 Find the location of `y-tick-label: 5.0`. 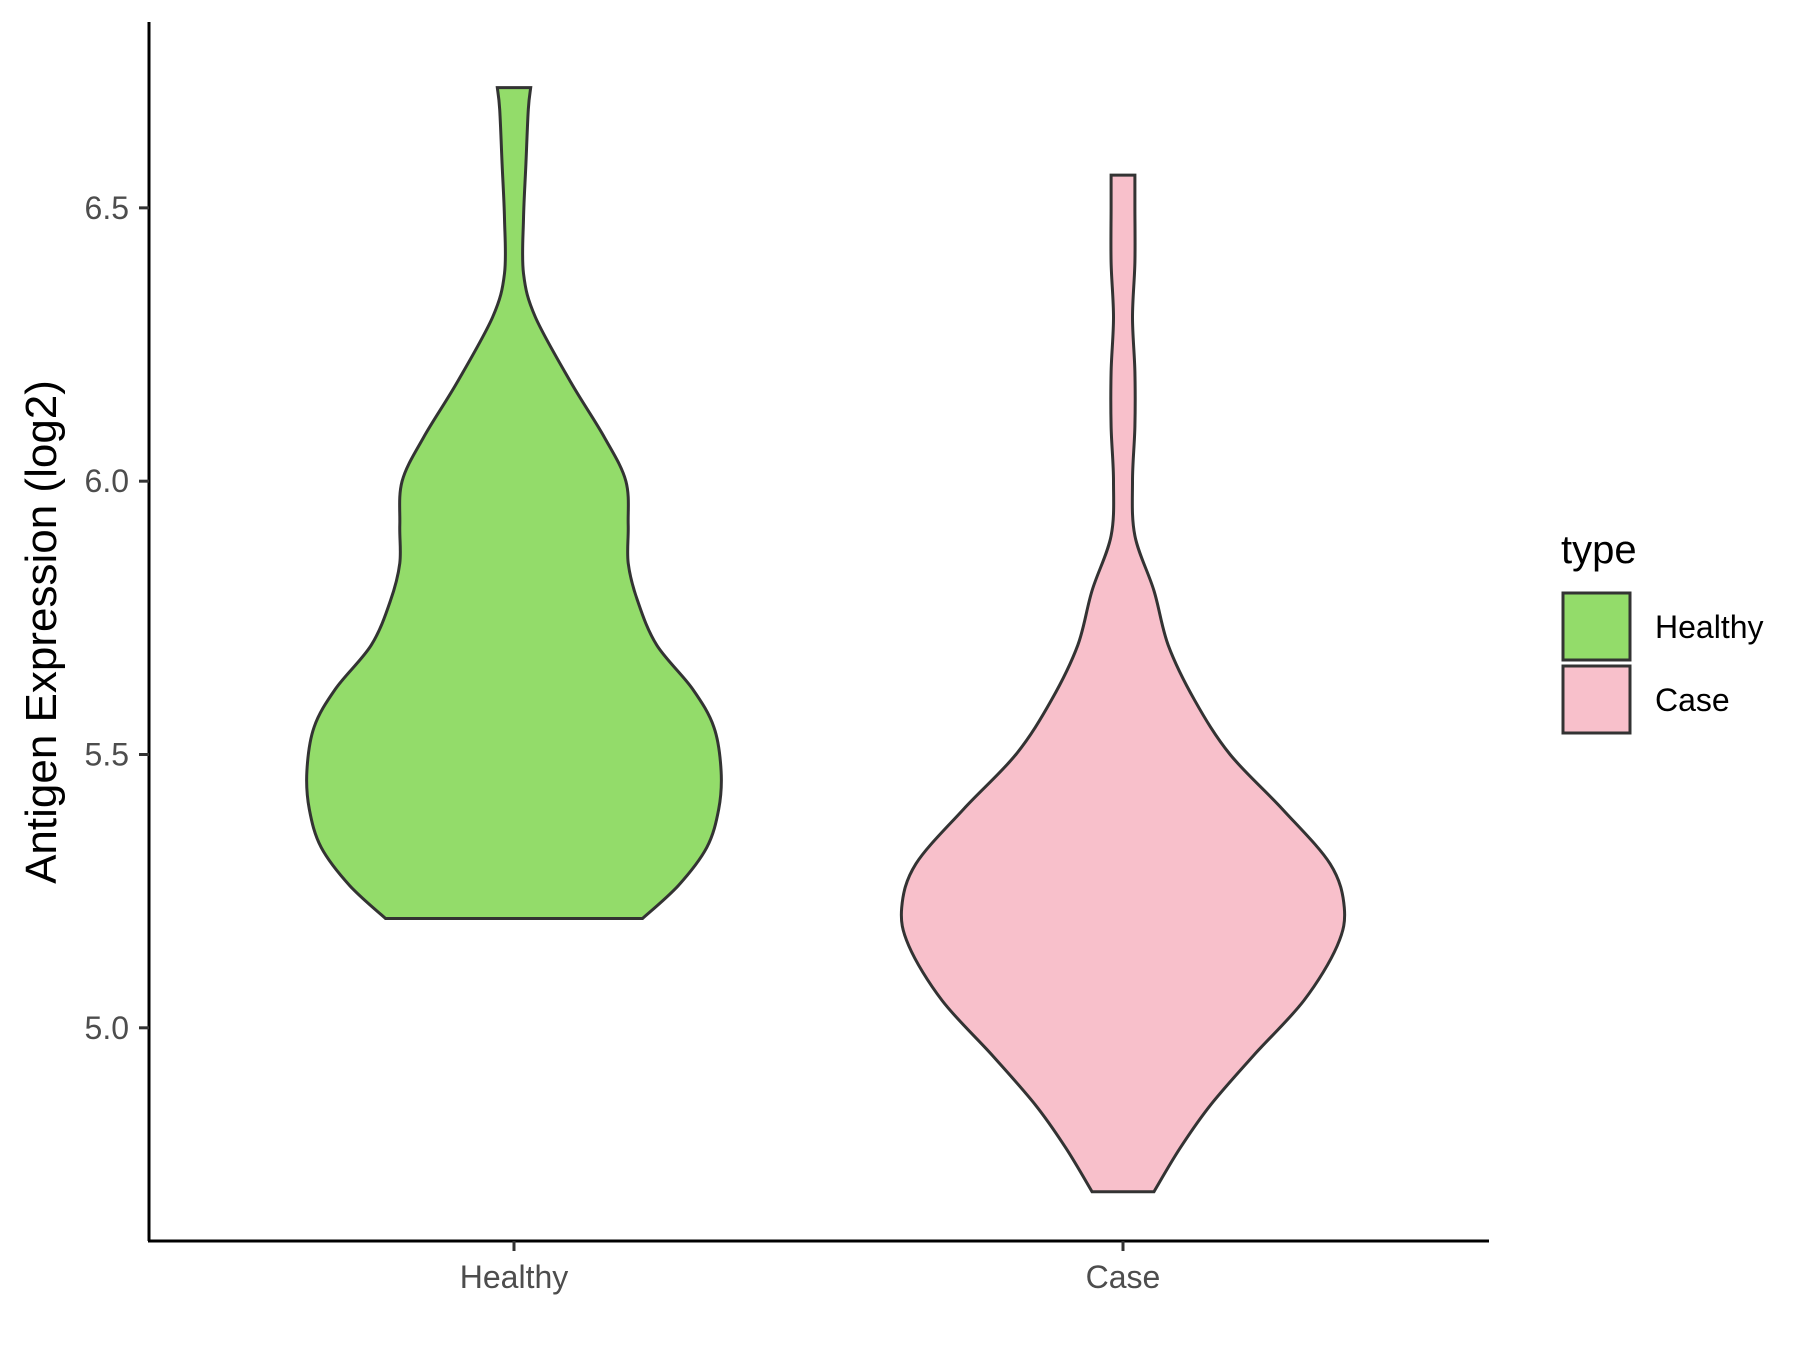

y-tick-label: 5.0 is located at coordinates (107, 1028).